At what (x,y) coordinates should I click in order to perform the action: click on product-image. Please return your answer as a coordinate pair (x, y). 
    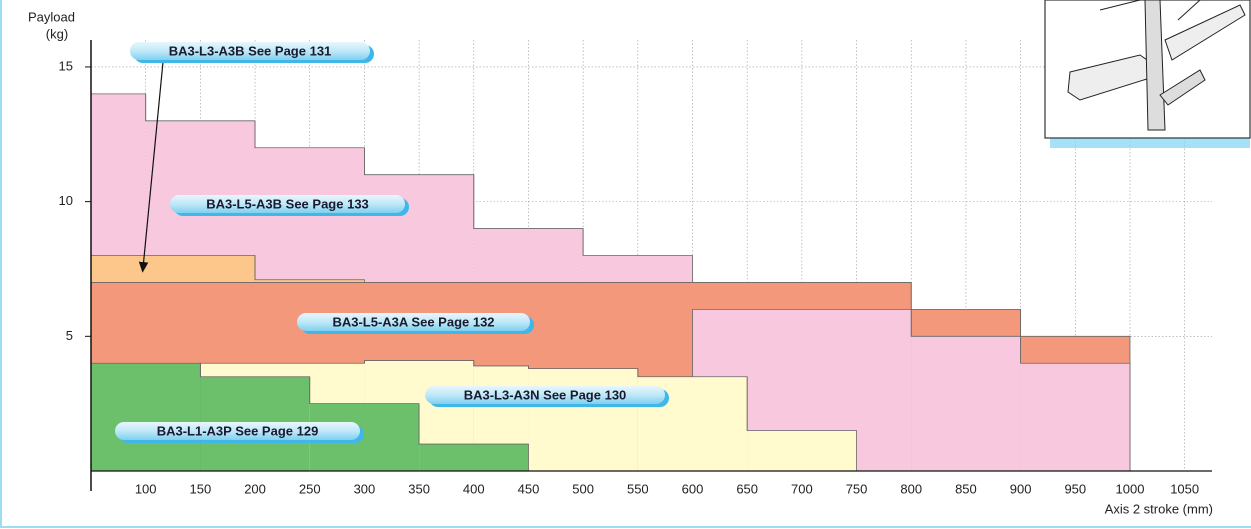
    Looking at the image, I should click on (1147, 74).